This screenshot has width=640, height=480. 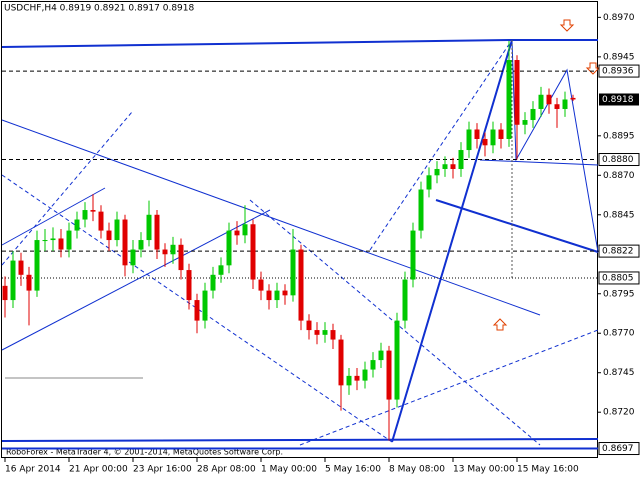 I want to click on level-label: 0.8936, so click(x=618, y=72).